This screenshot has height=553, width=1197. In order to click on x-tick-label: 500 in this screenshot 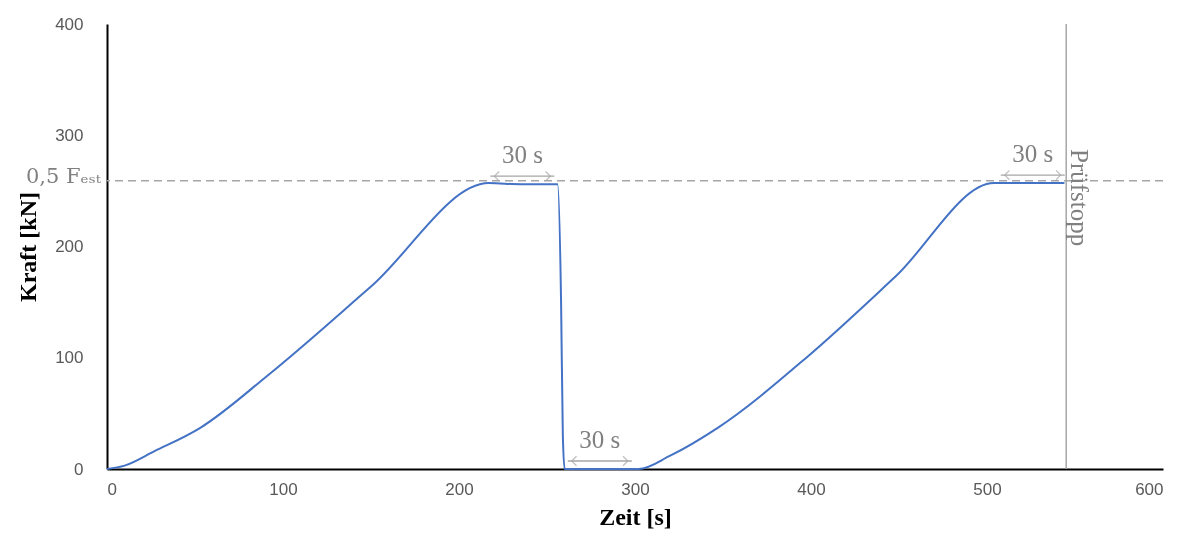, I will do `click(987, 489)`.